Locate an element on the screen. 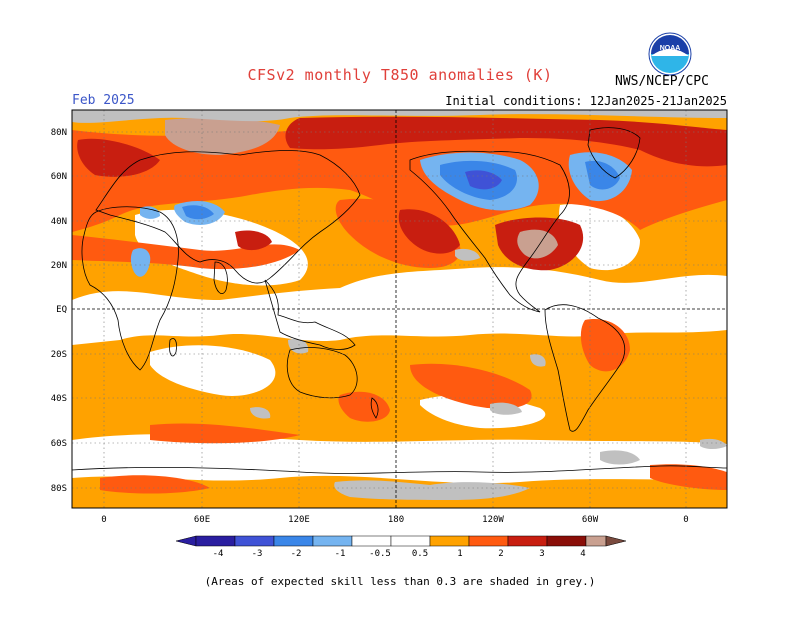 The height and width of the screenshot is (618, 800). colorbar: -4 -3 -2 -1 -0.5 0.5 1 2 3 4 is located at coordinates (401, 547).